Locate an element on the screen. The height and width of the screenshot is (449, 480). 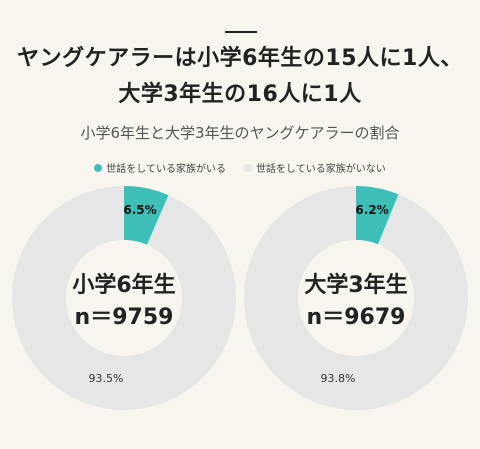
donut-2-n-label: n＝9679 is located at coordinates (356, 317).